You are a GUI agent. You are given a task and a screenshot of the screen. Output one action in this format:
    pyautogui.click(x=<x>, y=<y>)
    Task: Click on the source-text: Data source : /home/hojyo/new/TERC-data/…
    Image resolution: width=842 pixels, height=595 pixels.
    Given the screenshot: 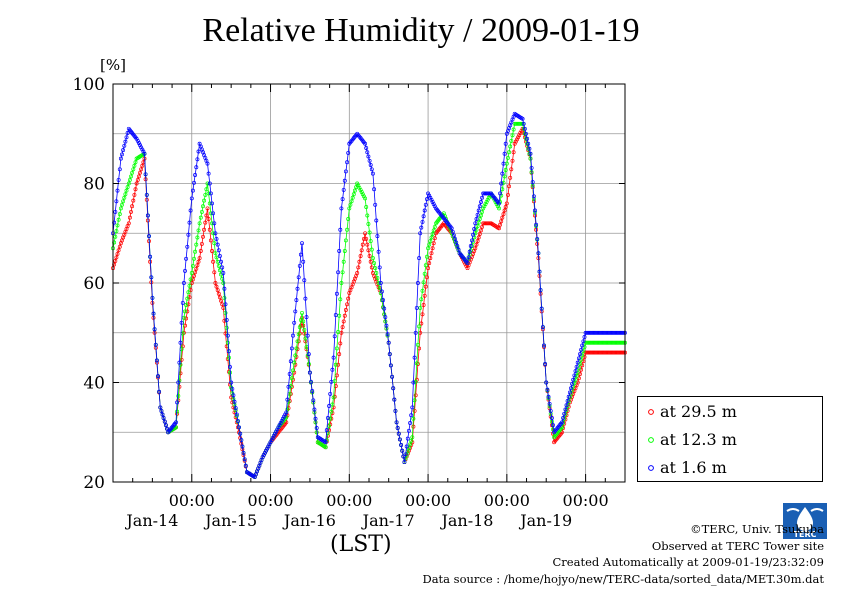 What is the action you would take?
    pyautogui.click(x=623, y=578)
    